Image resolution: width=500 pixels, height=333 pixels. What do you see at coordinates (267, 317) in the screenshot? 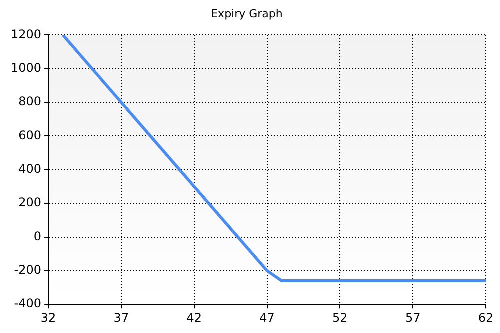
I see `x-tick-label: 47` at bounding box center [267, 317].